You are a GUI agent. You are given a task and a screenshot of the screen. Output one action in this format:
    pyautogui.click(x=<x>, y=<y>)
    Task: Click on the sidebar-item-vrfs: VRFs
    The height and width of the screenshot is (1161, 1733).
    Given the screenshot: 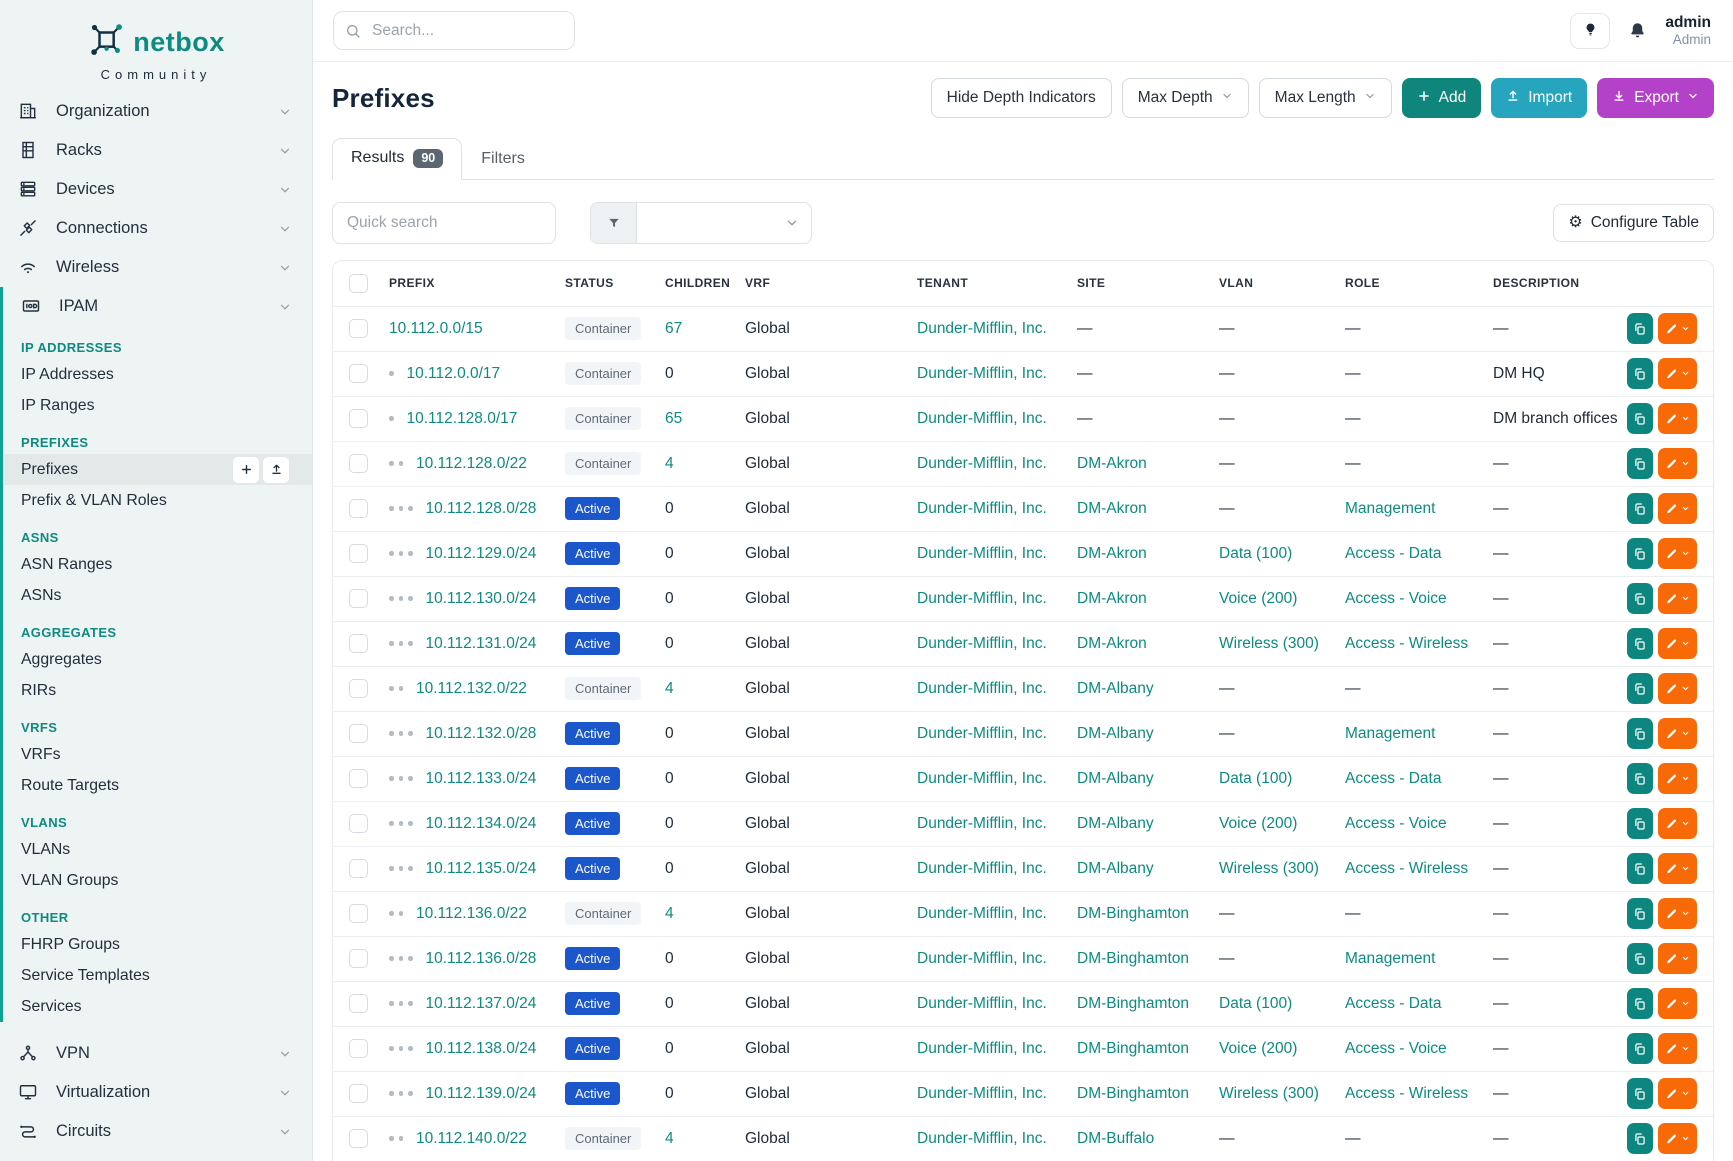 What is the action you would take?
    pyautogui.click(x=157, y=754)
    